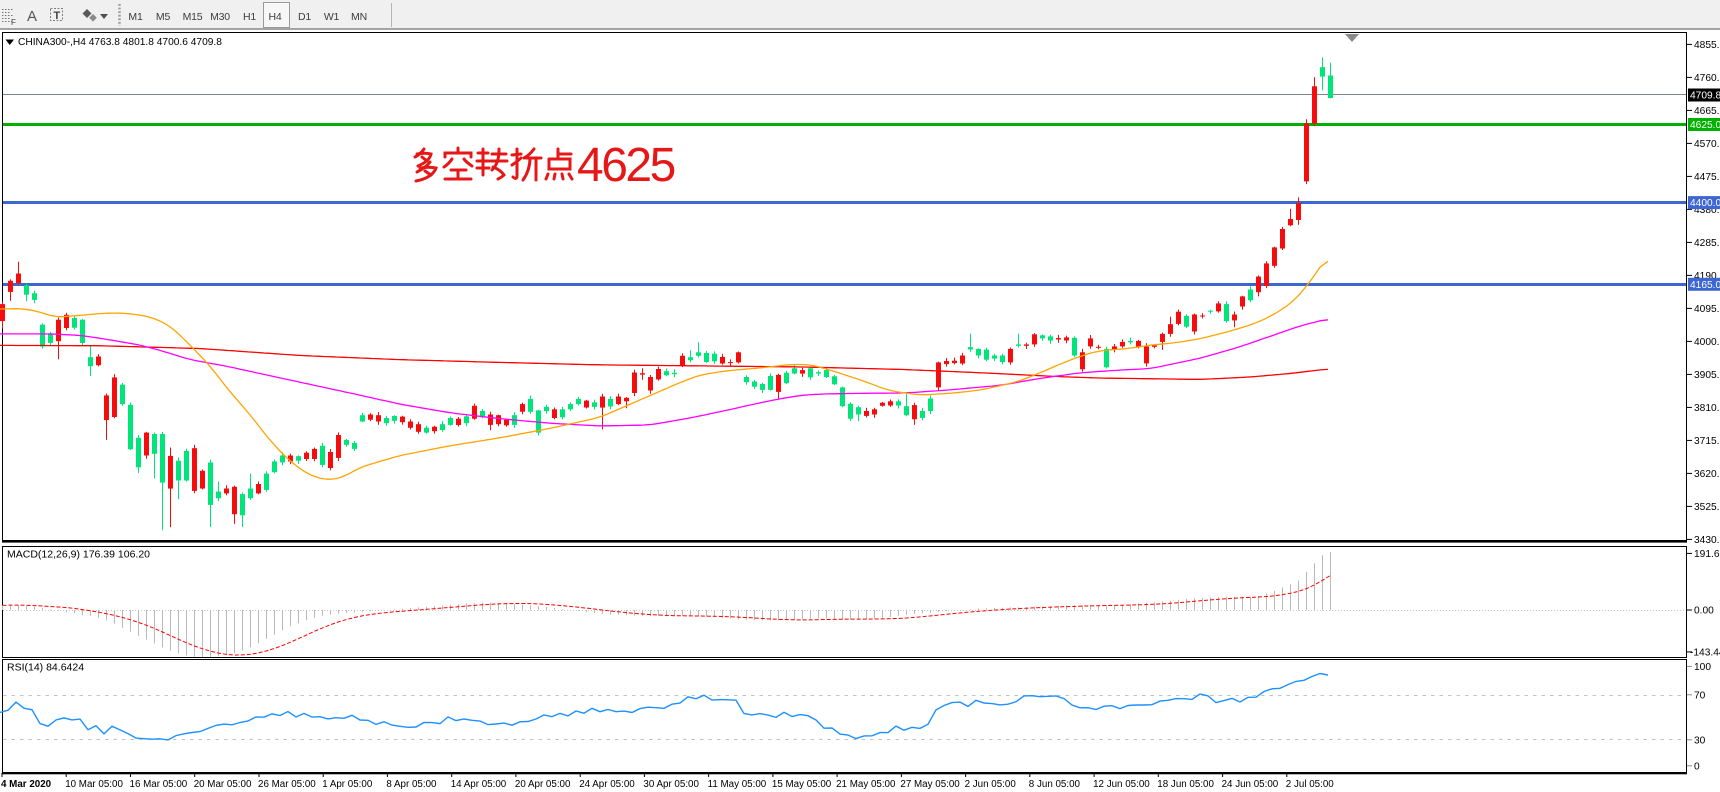 This screenshot has width=1720, height=792. What do you see at coordinates (287, 784) in the screenshot?
I see `svg-text: 26 Mar 05:00` at bounding box center [287, 784].